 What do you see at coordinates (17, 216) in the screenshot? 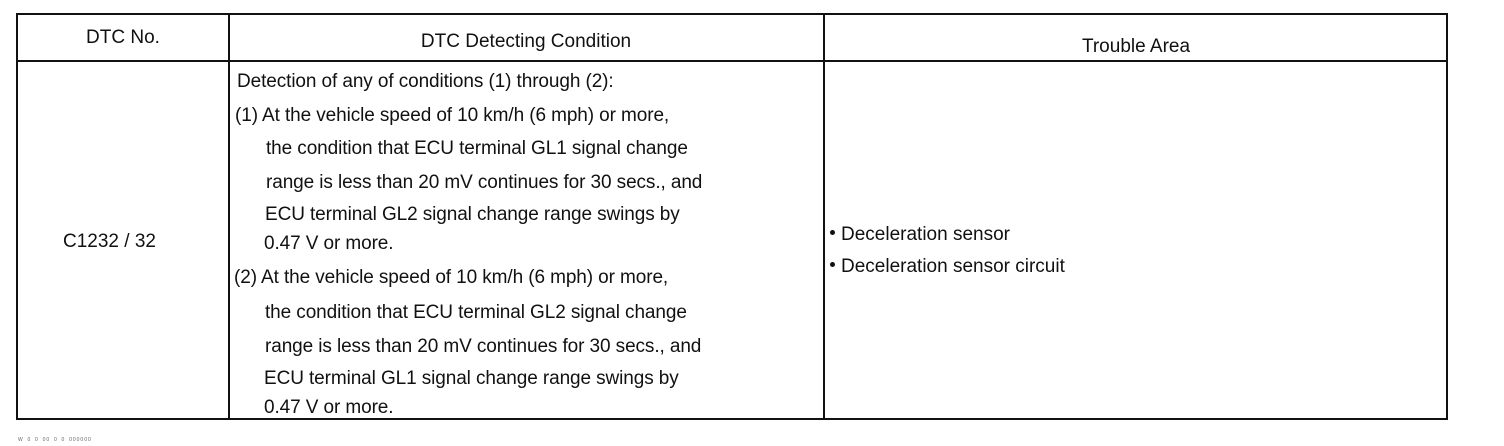
I see `table-border-left` at bounding box center [17, 216].